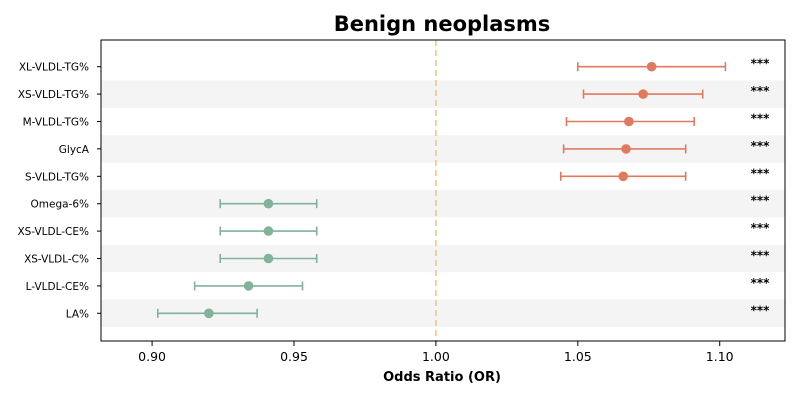 This screenshot has height=400, width=800. Describe the element at coordinates (57, 287) in the screenshot. I see `row-label: L-VLDL-CE%` at that location.